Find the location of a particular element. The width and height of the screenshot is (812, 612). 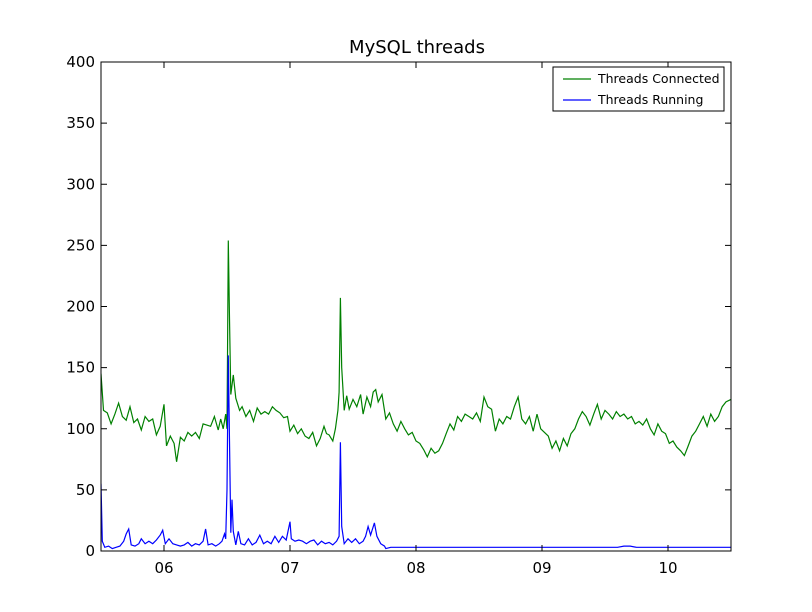

x-tick-label: 08 is located at coordinates (415, 568).